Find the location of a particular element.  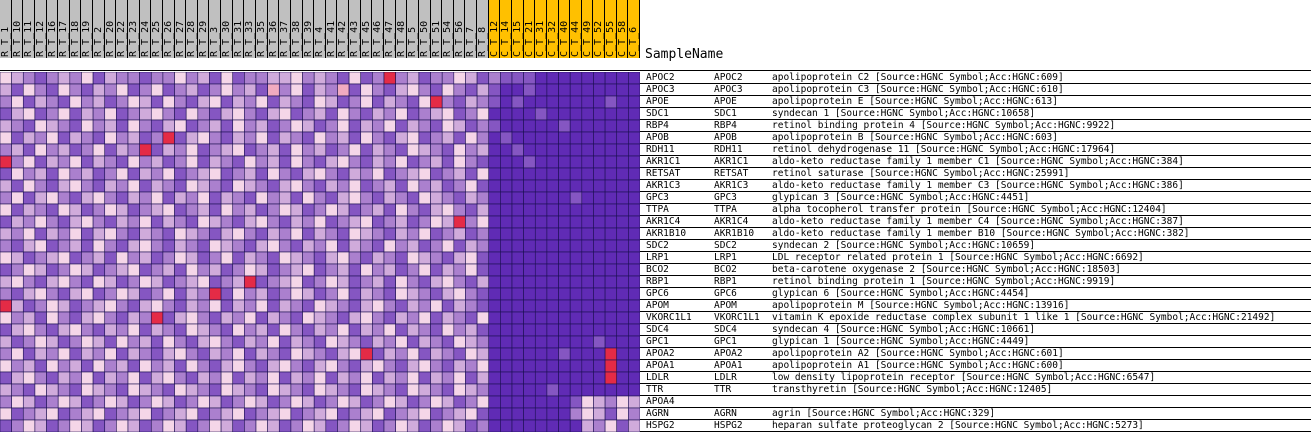

sample-label-text: R_T_41 is located at coordinates (331, 38).